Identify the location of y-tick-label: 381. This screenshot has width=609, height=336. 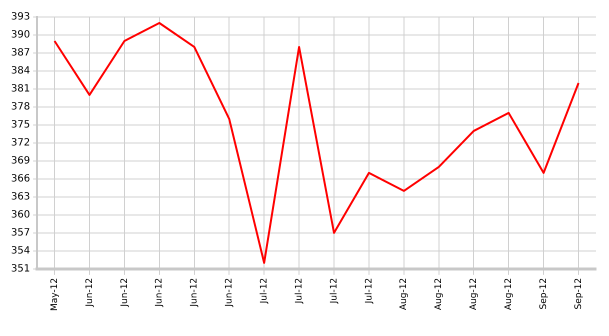
(20, 89).